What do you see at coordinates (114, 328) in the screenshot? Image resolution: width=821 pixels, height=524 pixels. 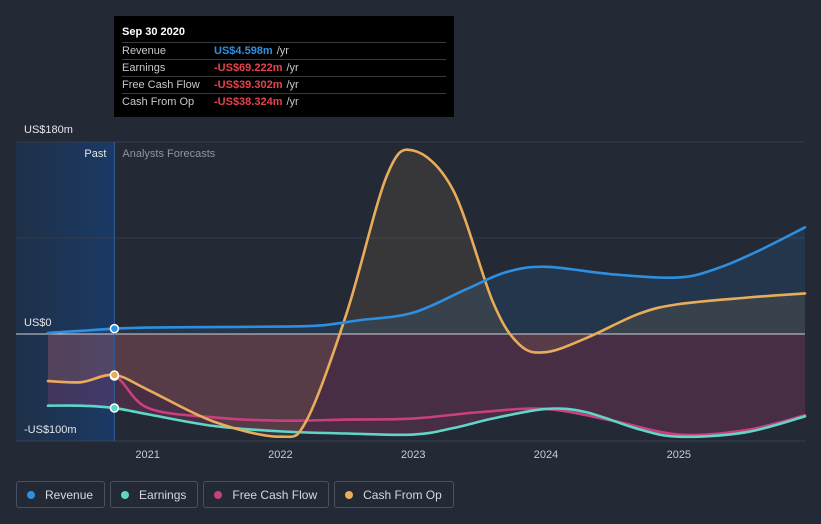 I see `marker-revenue` at bounding box center [114, 328].